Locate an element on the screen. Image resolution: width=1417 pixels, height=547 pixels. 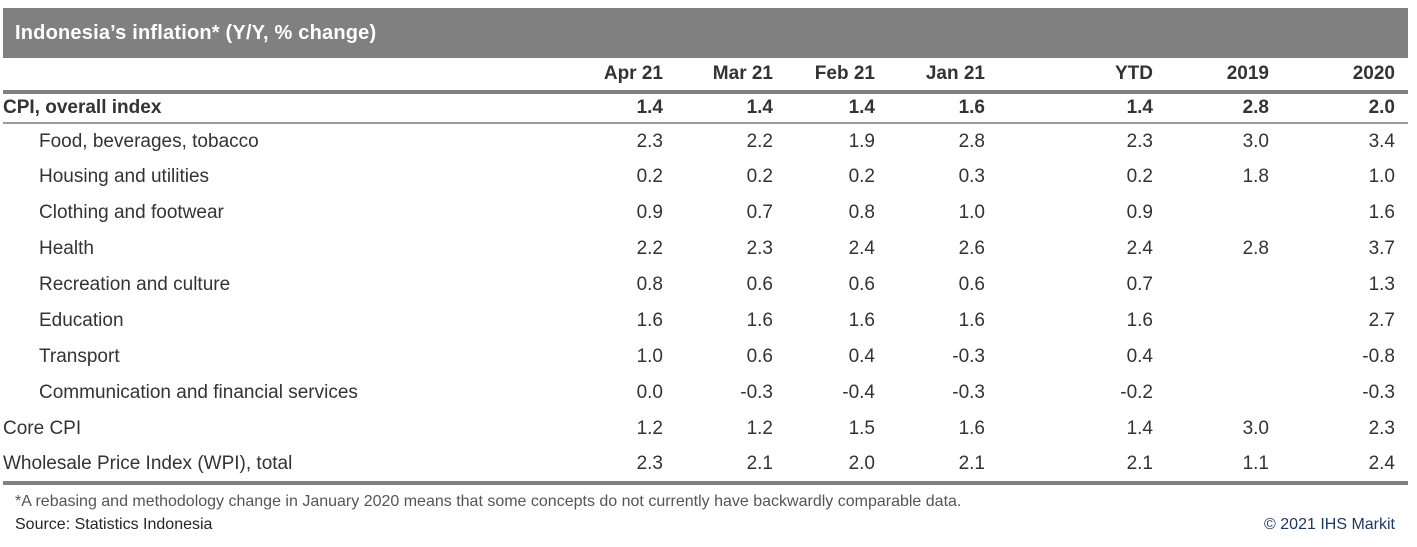
column-header: Feb 21 is located at coordinates (844, 73).